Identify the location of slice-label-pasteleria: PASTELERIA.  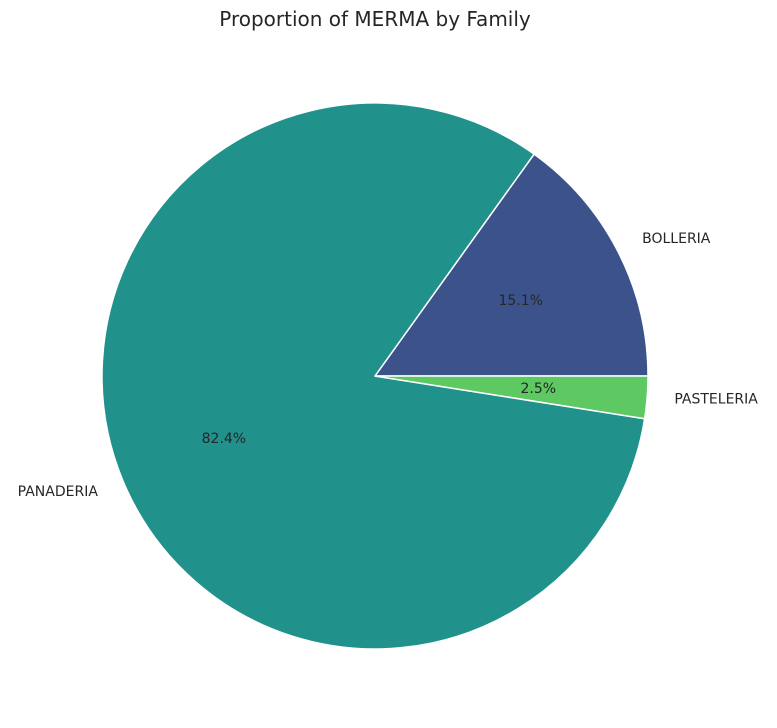
(716, 400).